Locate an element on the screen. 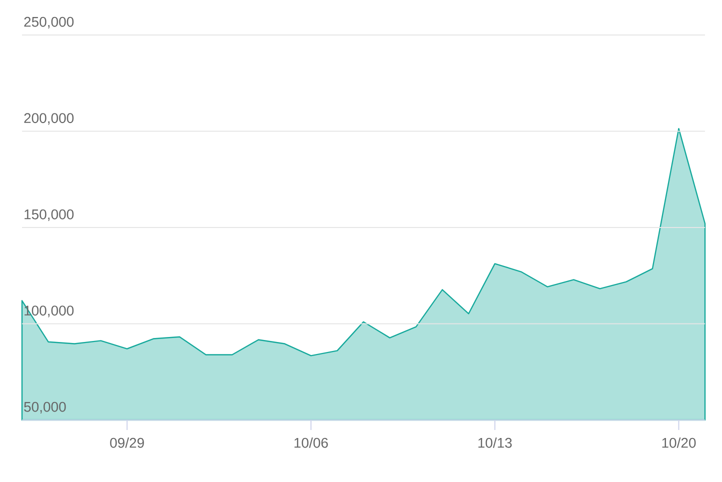  x-tick-label: 09/29 is located at coordinates (127, 443).